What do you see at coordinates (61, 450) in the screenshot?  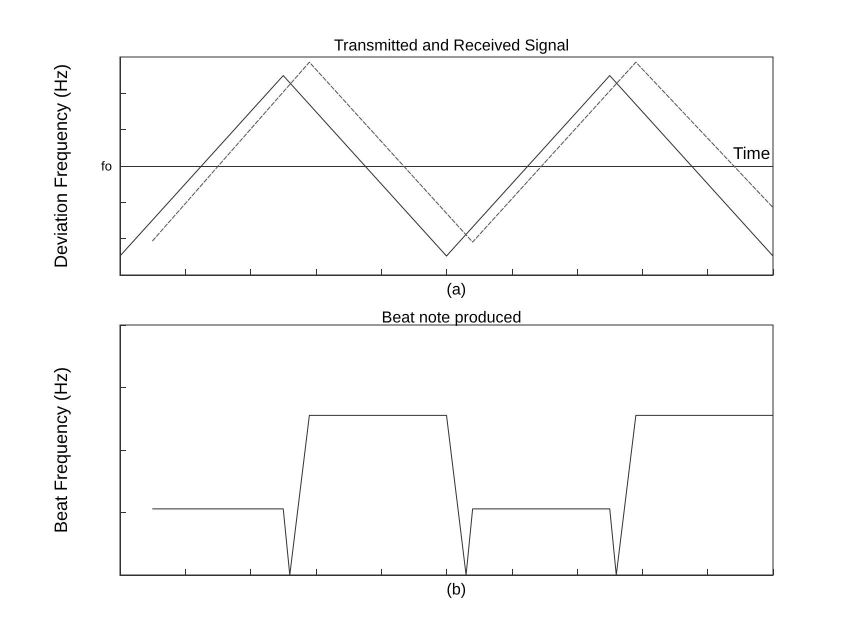 I see `y-axis-title: Beat Frequency (Hz)` at bounding box center [61, 450].